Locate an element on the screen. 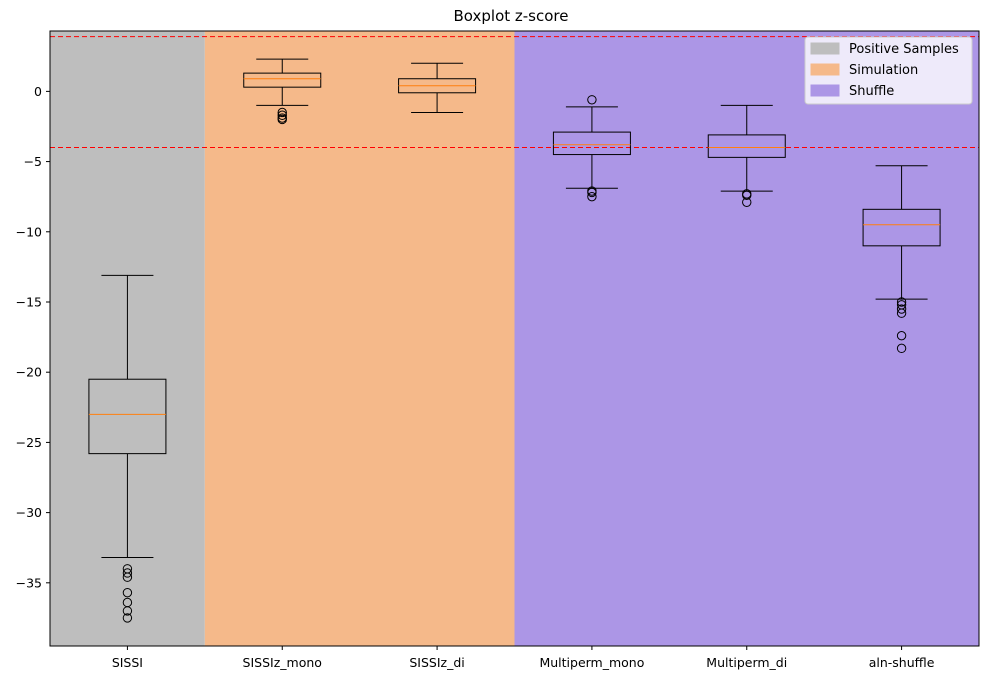 This screenshot has width=989, height=680. y-tick-label: −25 is located at coordinates (29, 442).